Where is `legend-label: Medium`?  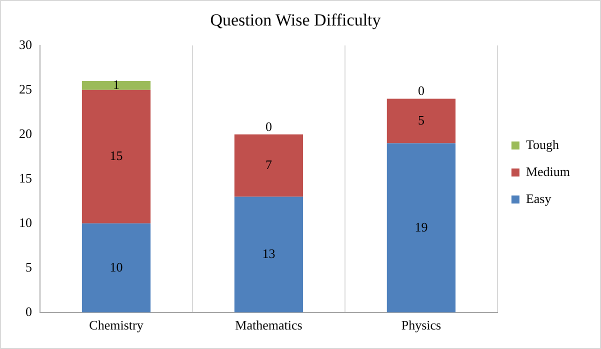
legend-label: Medium is located at coordinates (548, 171).